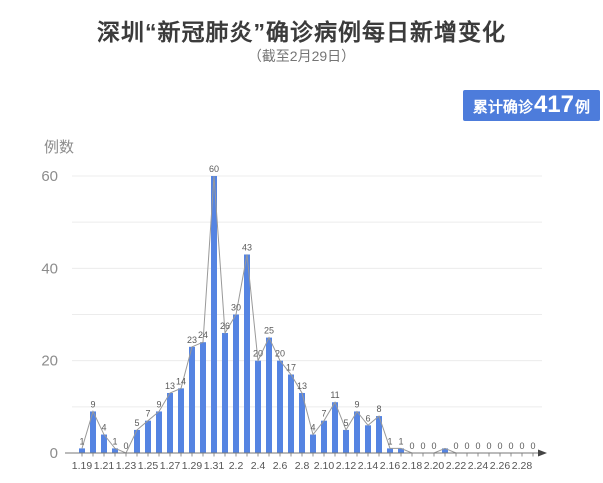  What do you see at coordinates (203, 397) in the screenshot?
I see `bar-1.30` at bounding box center [203, 397].